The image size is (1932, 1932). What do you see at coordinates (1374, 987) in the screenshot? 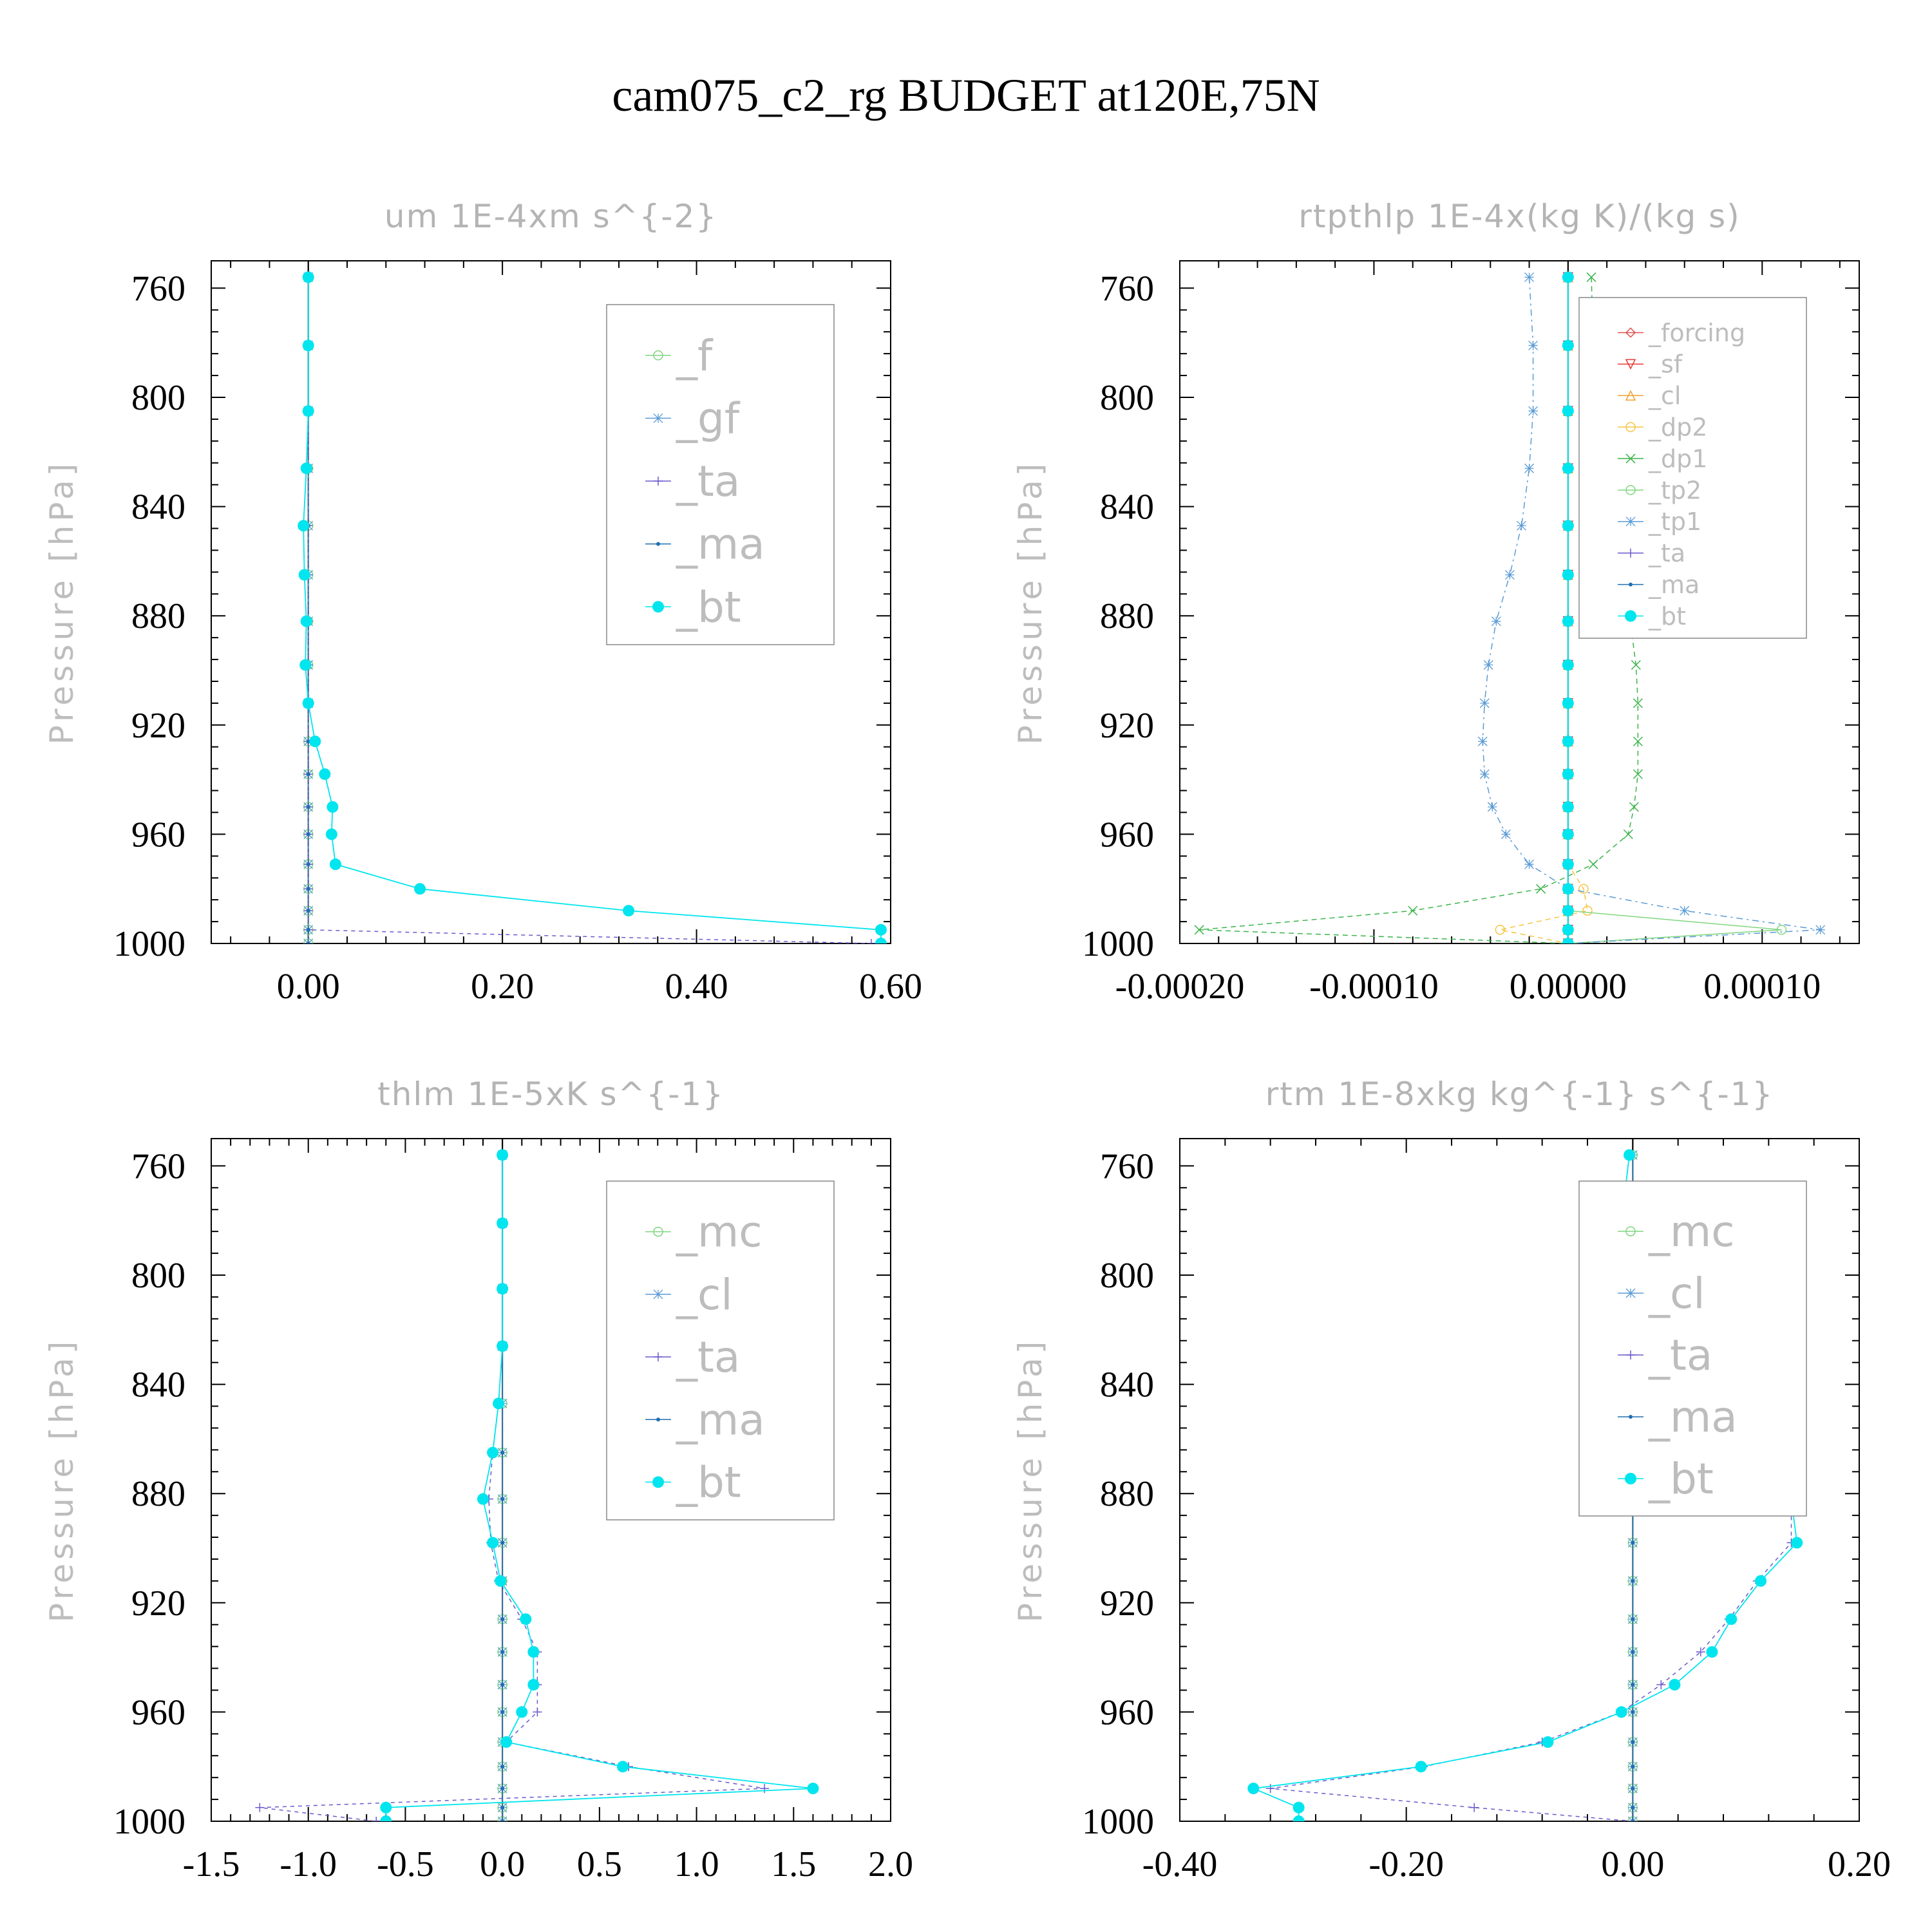
I see `x-tick-label: -0.00010` at bounding box center [1374, 987].